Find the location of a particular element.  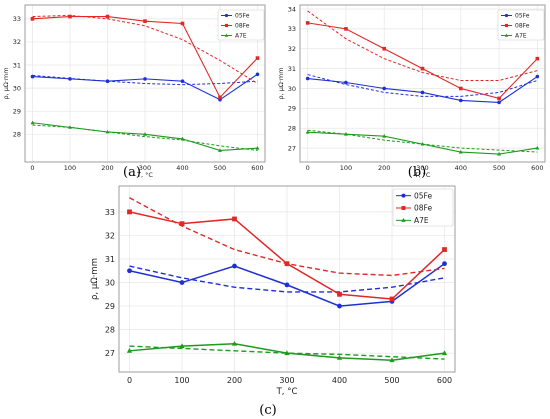

x-tick-label: 400 is located at coordinates (182, 168).